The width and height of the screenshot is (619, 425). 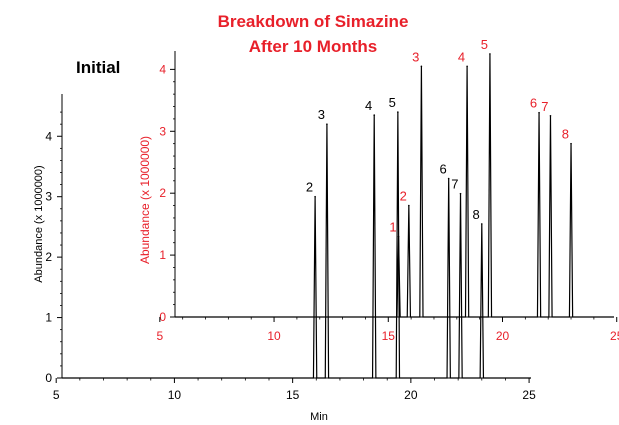 What do you see at coordinates (503, 336) in the screenshot?
I see `breakdown-x-tick-label: 20` at bounding box center [503, 336].